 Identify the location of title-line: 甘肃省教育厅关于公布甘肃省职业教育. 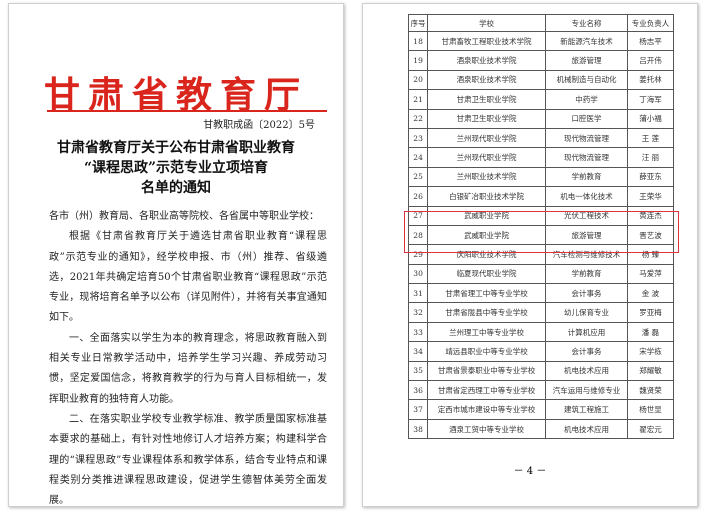
(176, 148).